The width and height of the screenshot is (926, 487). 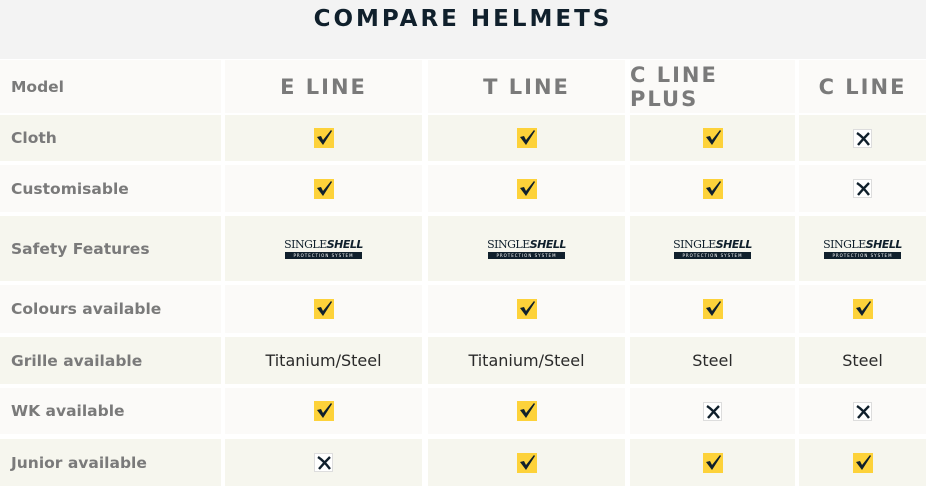 I want to click on row-label: Junior available, so click(x=110, y=462).